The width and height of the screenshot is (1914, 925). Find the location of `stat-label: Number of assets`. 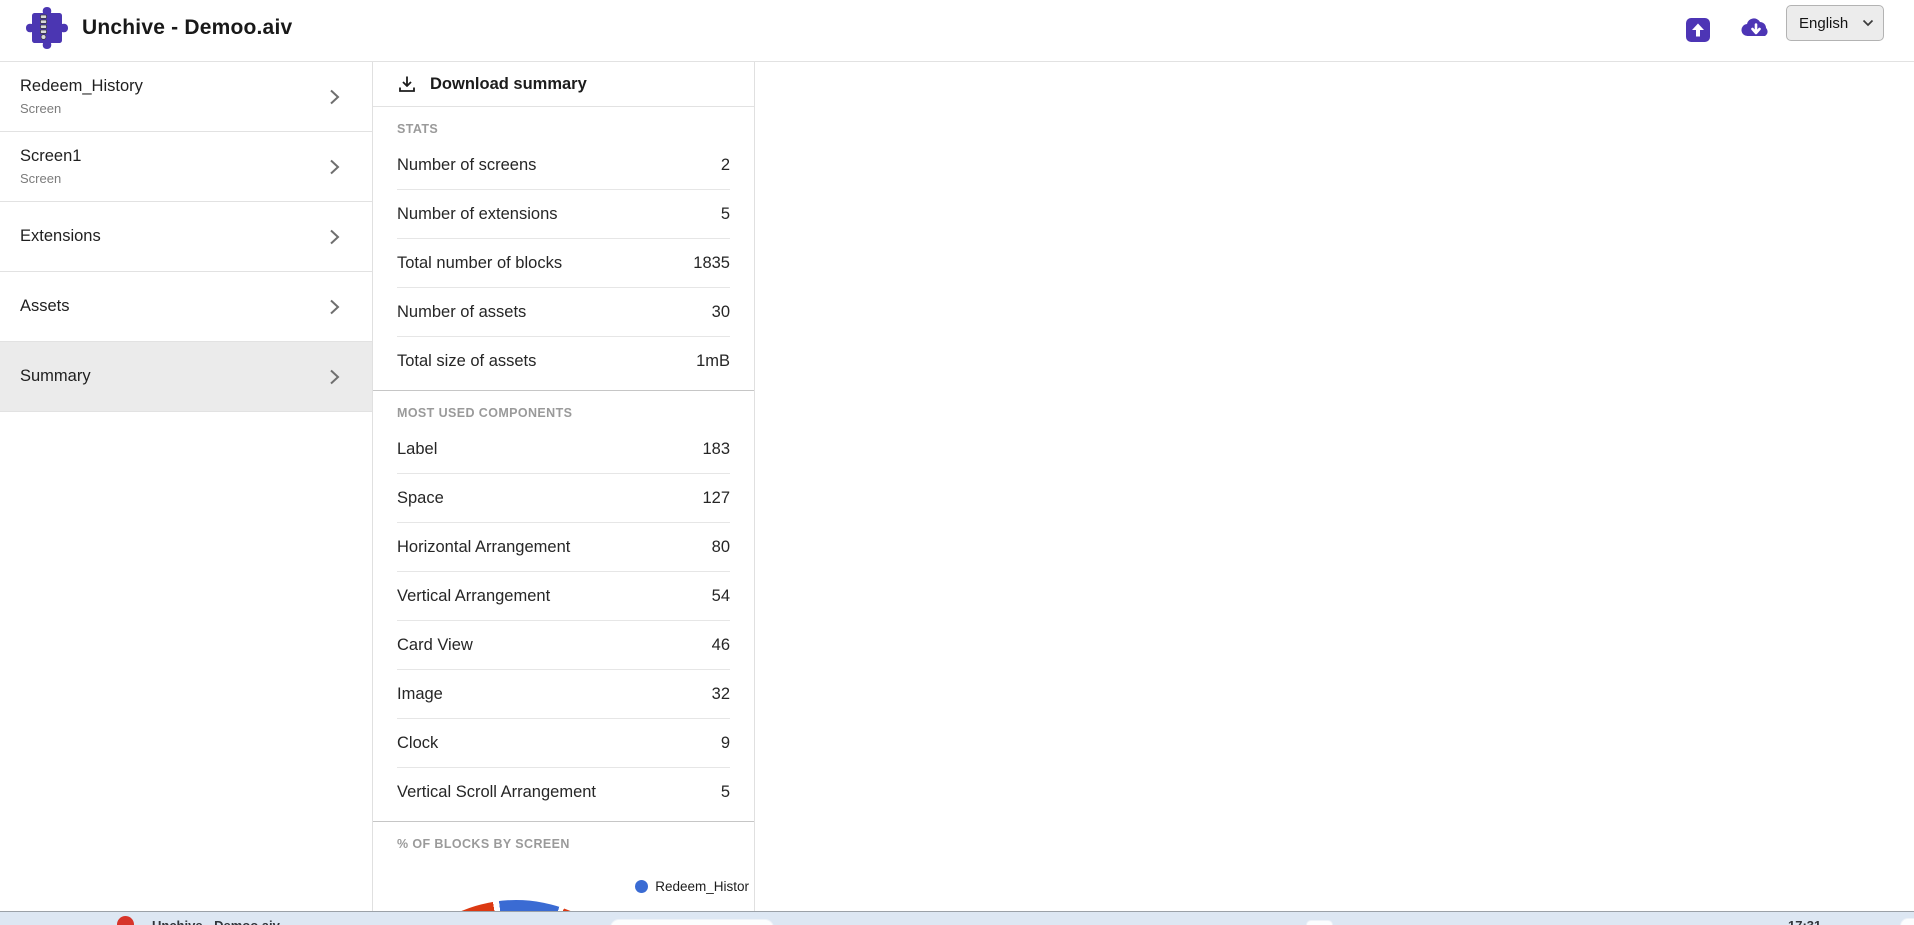

stat-label: Number of assets is located at coordinates (462, 311).